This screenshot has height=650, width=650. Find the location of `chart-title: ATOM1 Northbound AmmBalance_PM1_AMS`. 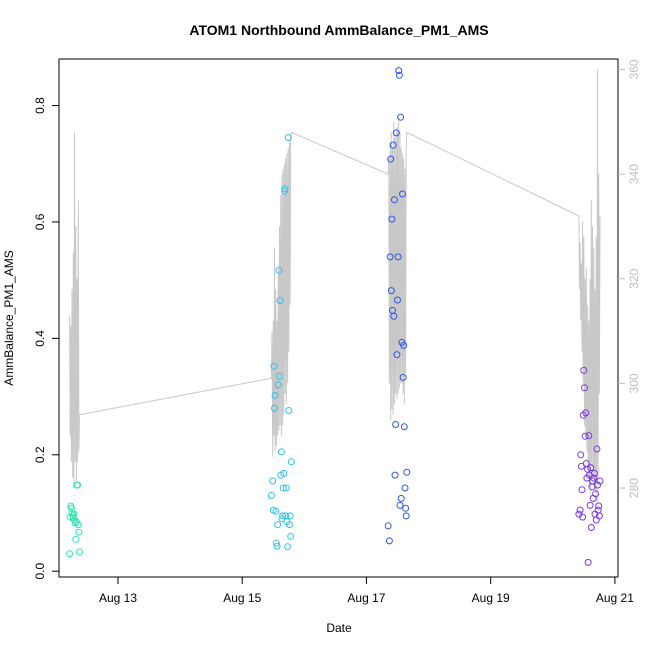

chart-title: ATOM1 Northbound AmmBalance_PM1_AMS is located at coordinates (338, 30).